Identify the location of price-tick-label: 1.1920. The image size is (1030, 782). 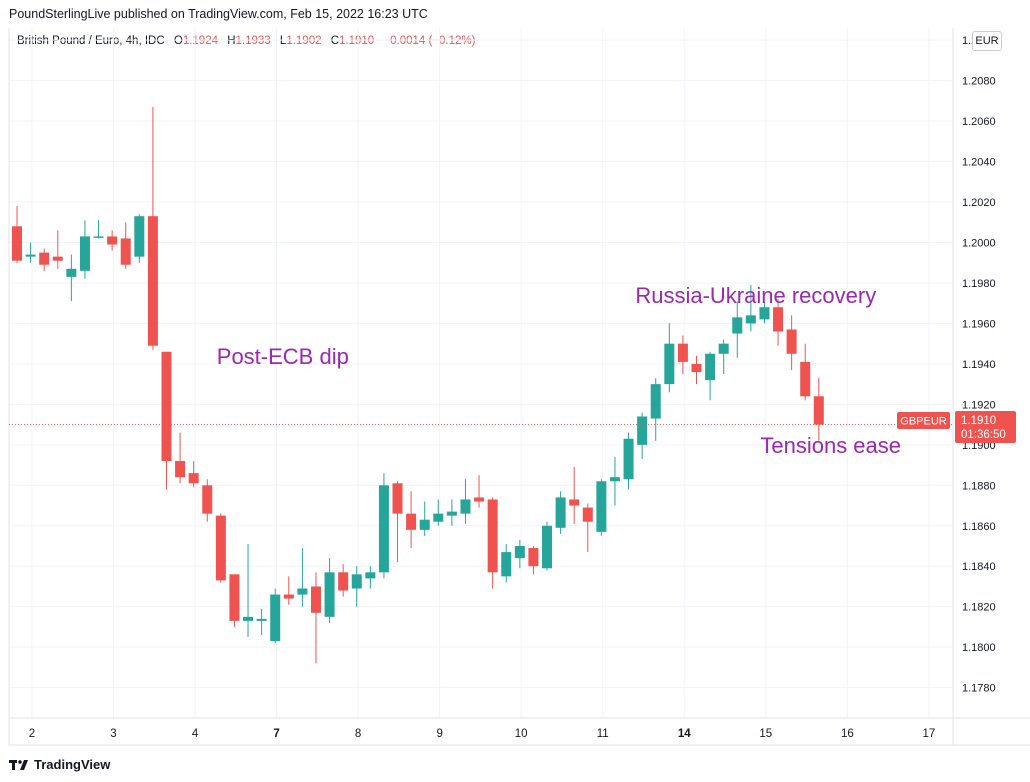
(979, 405).